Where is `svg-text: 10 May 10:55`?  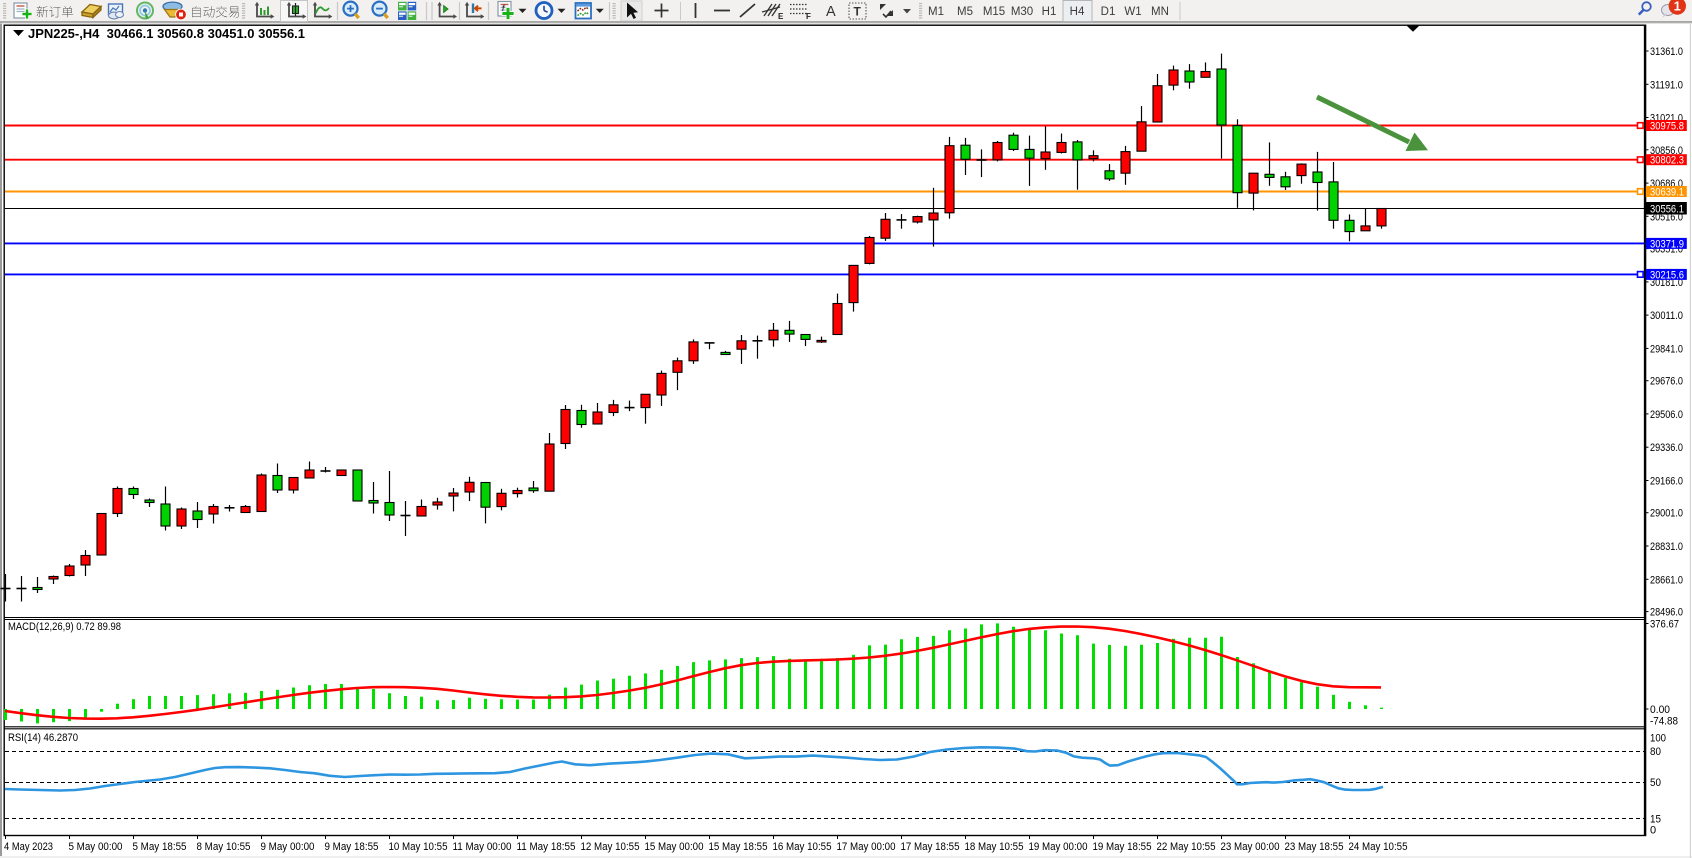 svg-text: 10 May 10:55 is located at coordinates (418, 847).